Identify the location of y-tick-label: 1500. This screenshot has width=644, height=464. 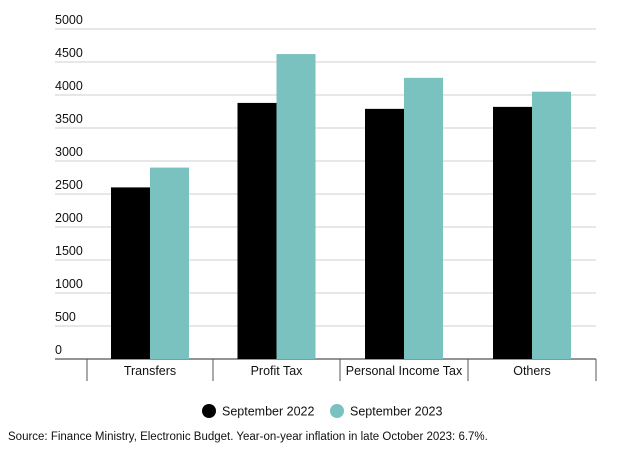
(69, 251).